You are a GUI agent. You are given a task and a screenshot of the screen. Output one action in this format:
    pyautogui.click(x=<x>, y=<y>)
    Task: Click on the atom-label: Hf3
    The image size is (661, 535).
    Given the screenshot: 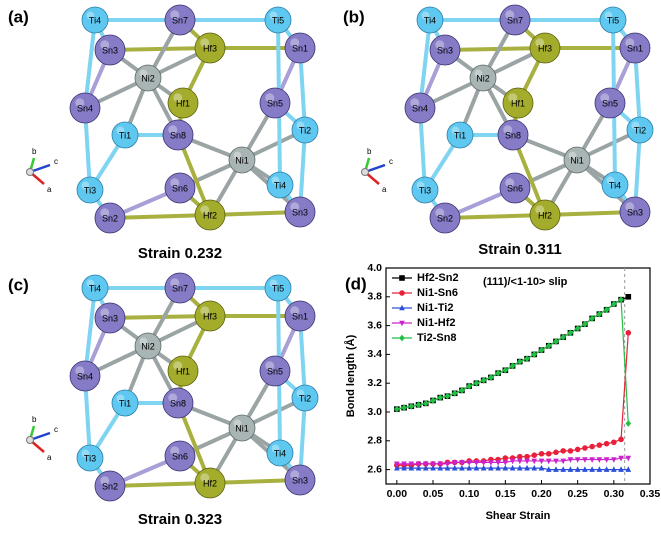 What is the action you would take?
    pyautogui.click(x=545, y=48)
    